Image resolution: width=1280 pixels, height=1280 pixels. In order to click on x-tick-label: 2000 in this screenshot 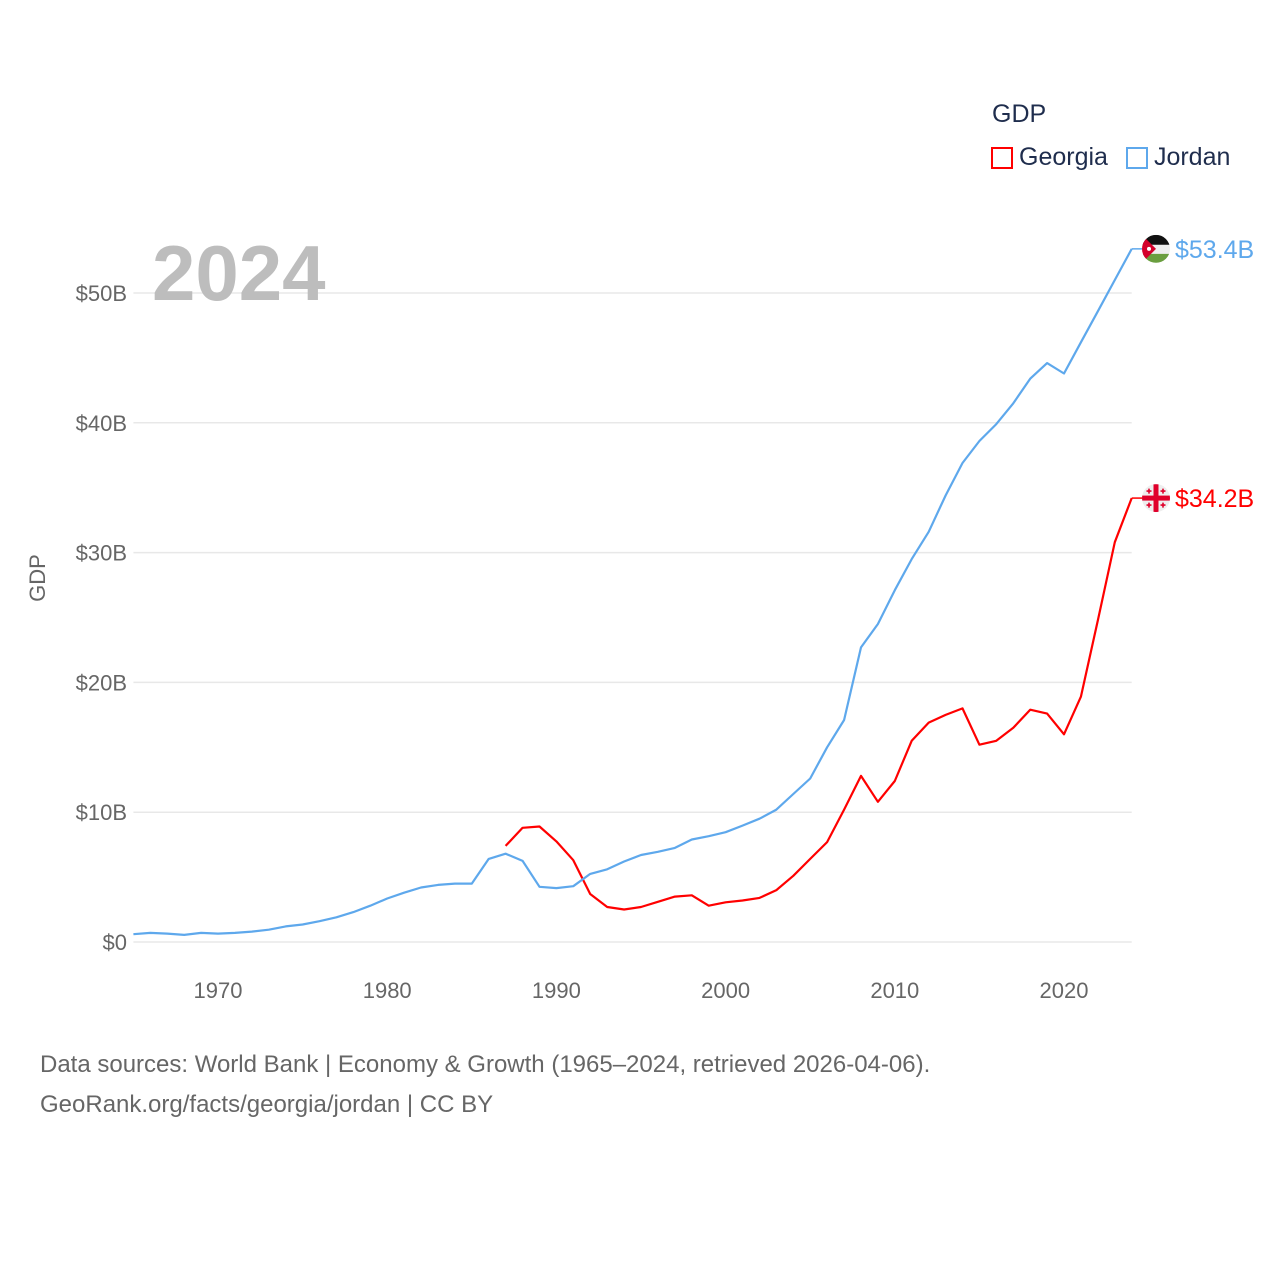, I will do `click(725, 990)`.